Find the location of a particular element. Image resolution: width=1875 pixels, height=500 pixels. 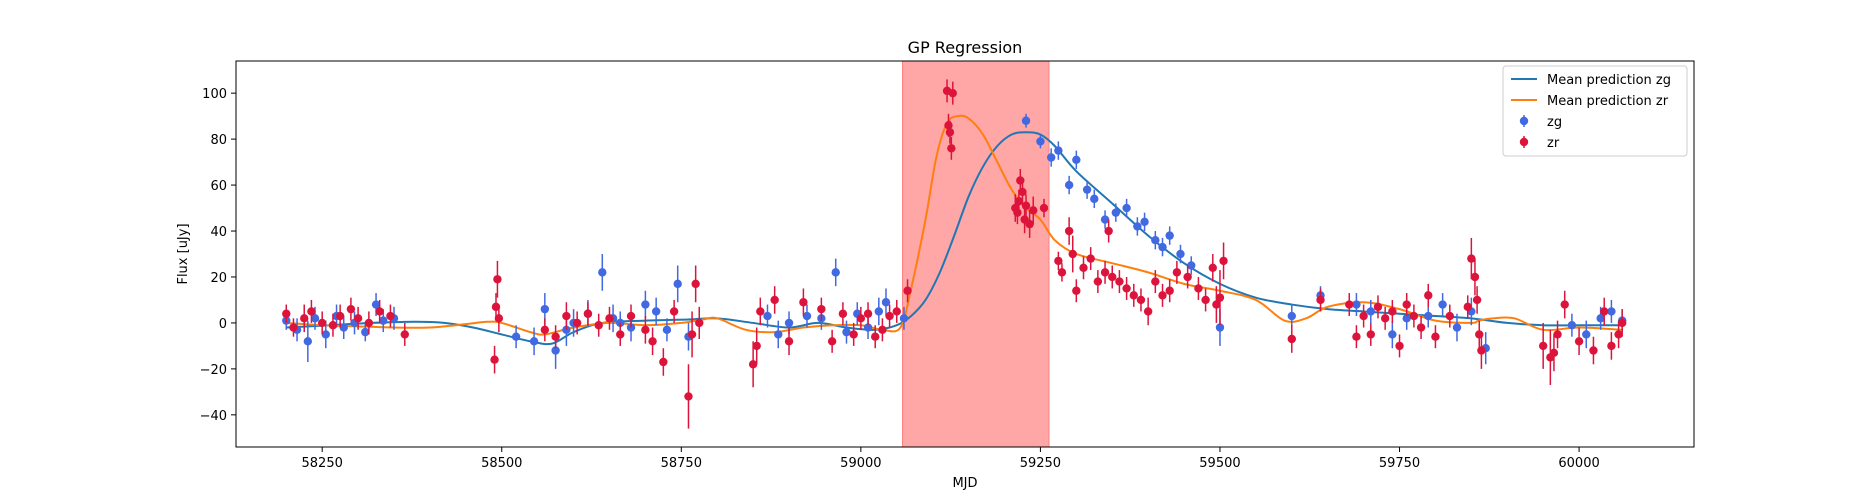

legend-swatch-zr is located at coordinates (1524, 142).